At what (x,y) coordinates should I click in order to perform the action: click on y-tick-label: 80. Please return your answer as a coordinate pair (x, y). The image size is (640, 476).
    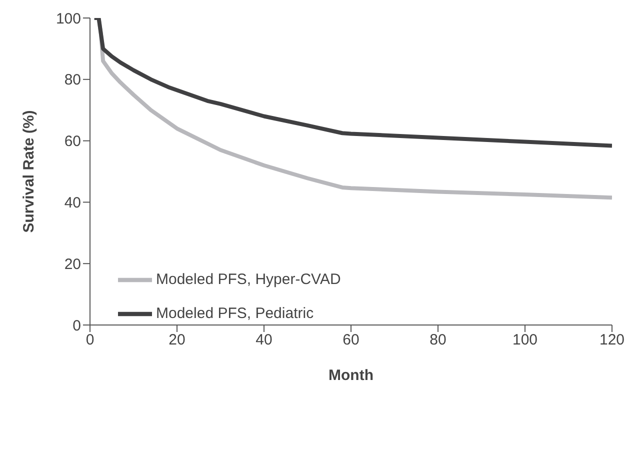
    Looking at the image, I should click on (72, 80).